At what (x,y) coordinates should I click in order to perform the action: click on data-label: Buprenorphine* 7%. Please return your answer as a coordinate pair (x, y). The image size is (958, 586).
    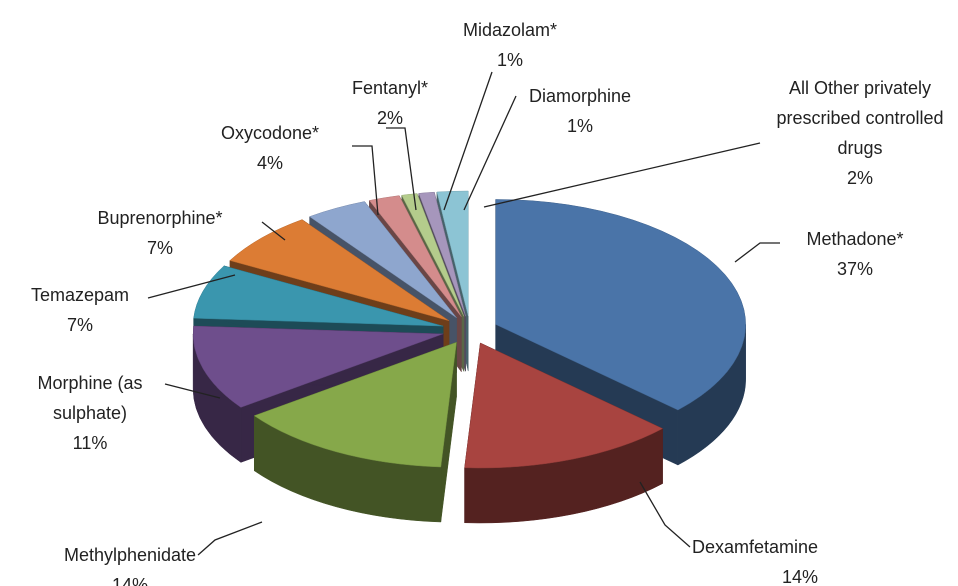
    Looking at the image, I should click on (160, 233).